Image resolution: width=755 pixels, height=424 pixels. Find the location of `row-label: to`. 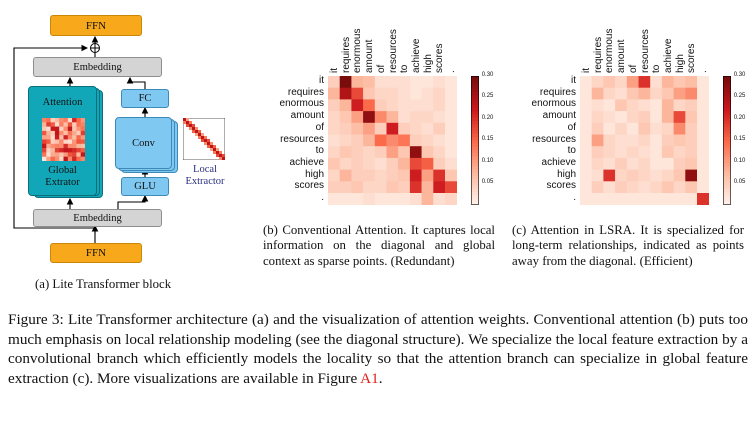

row-label: to is located at coordinates (319, 151).